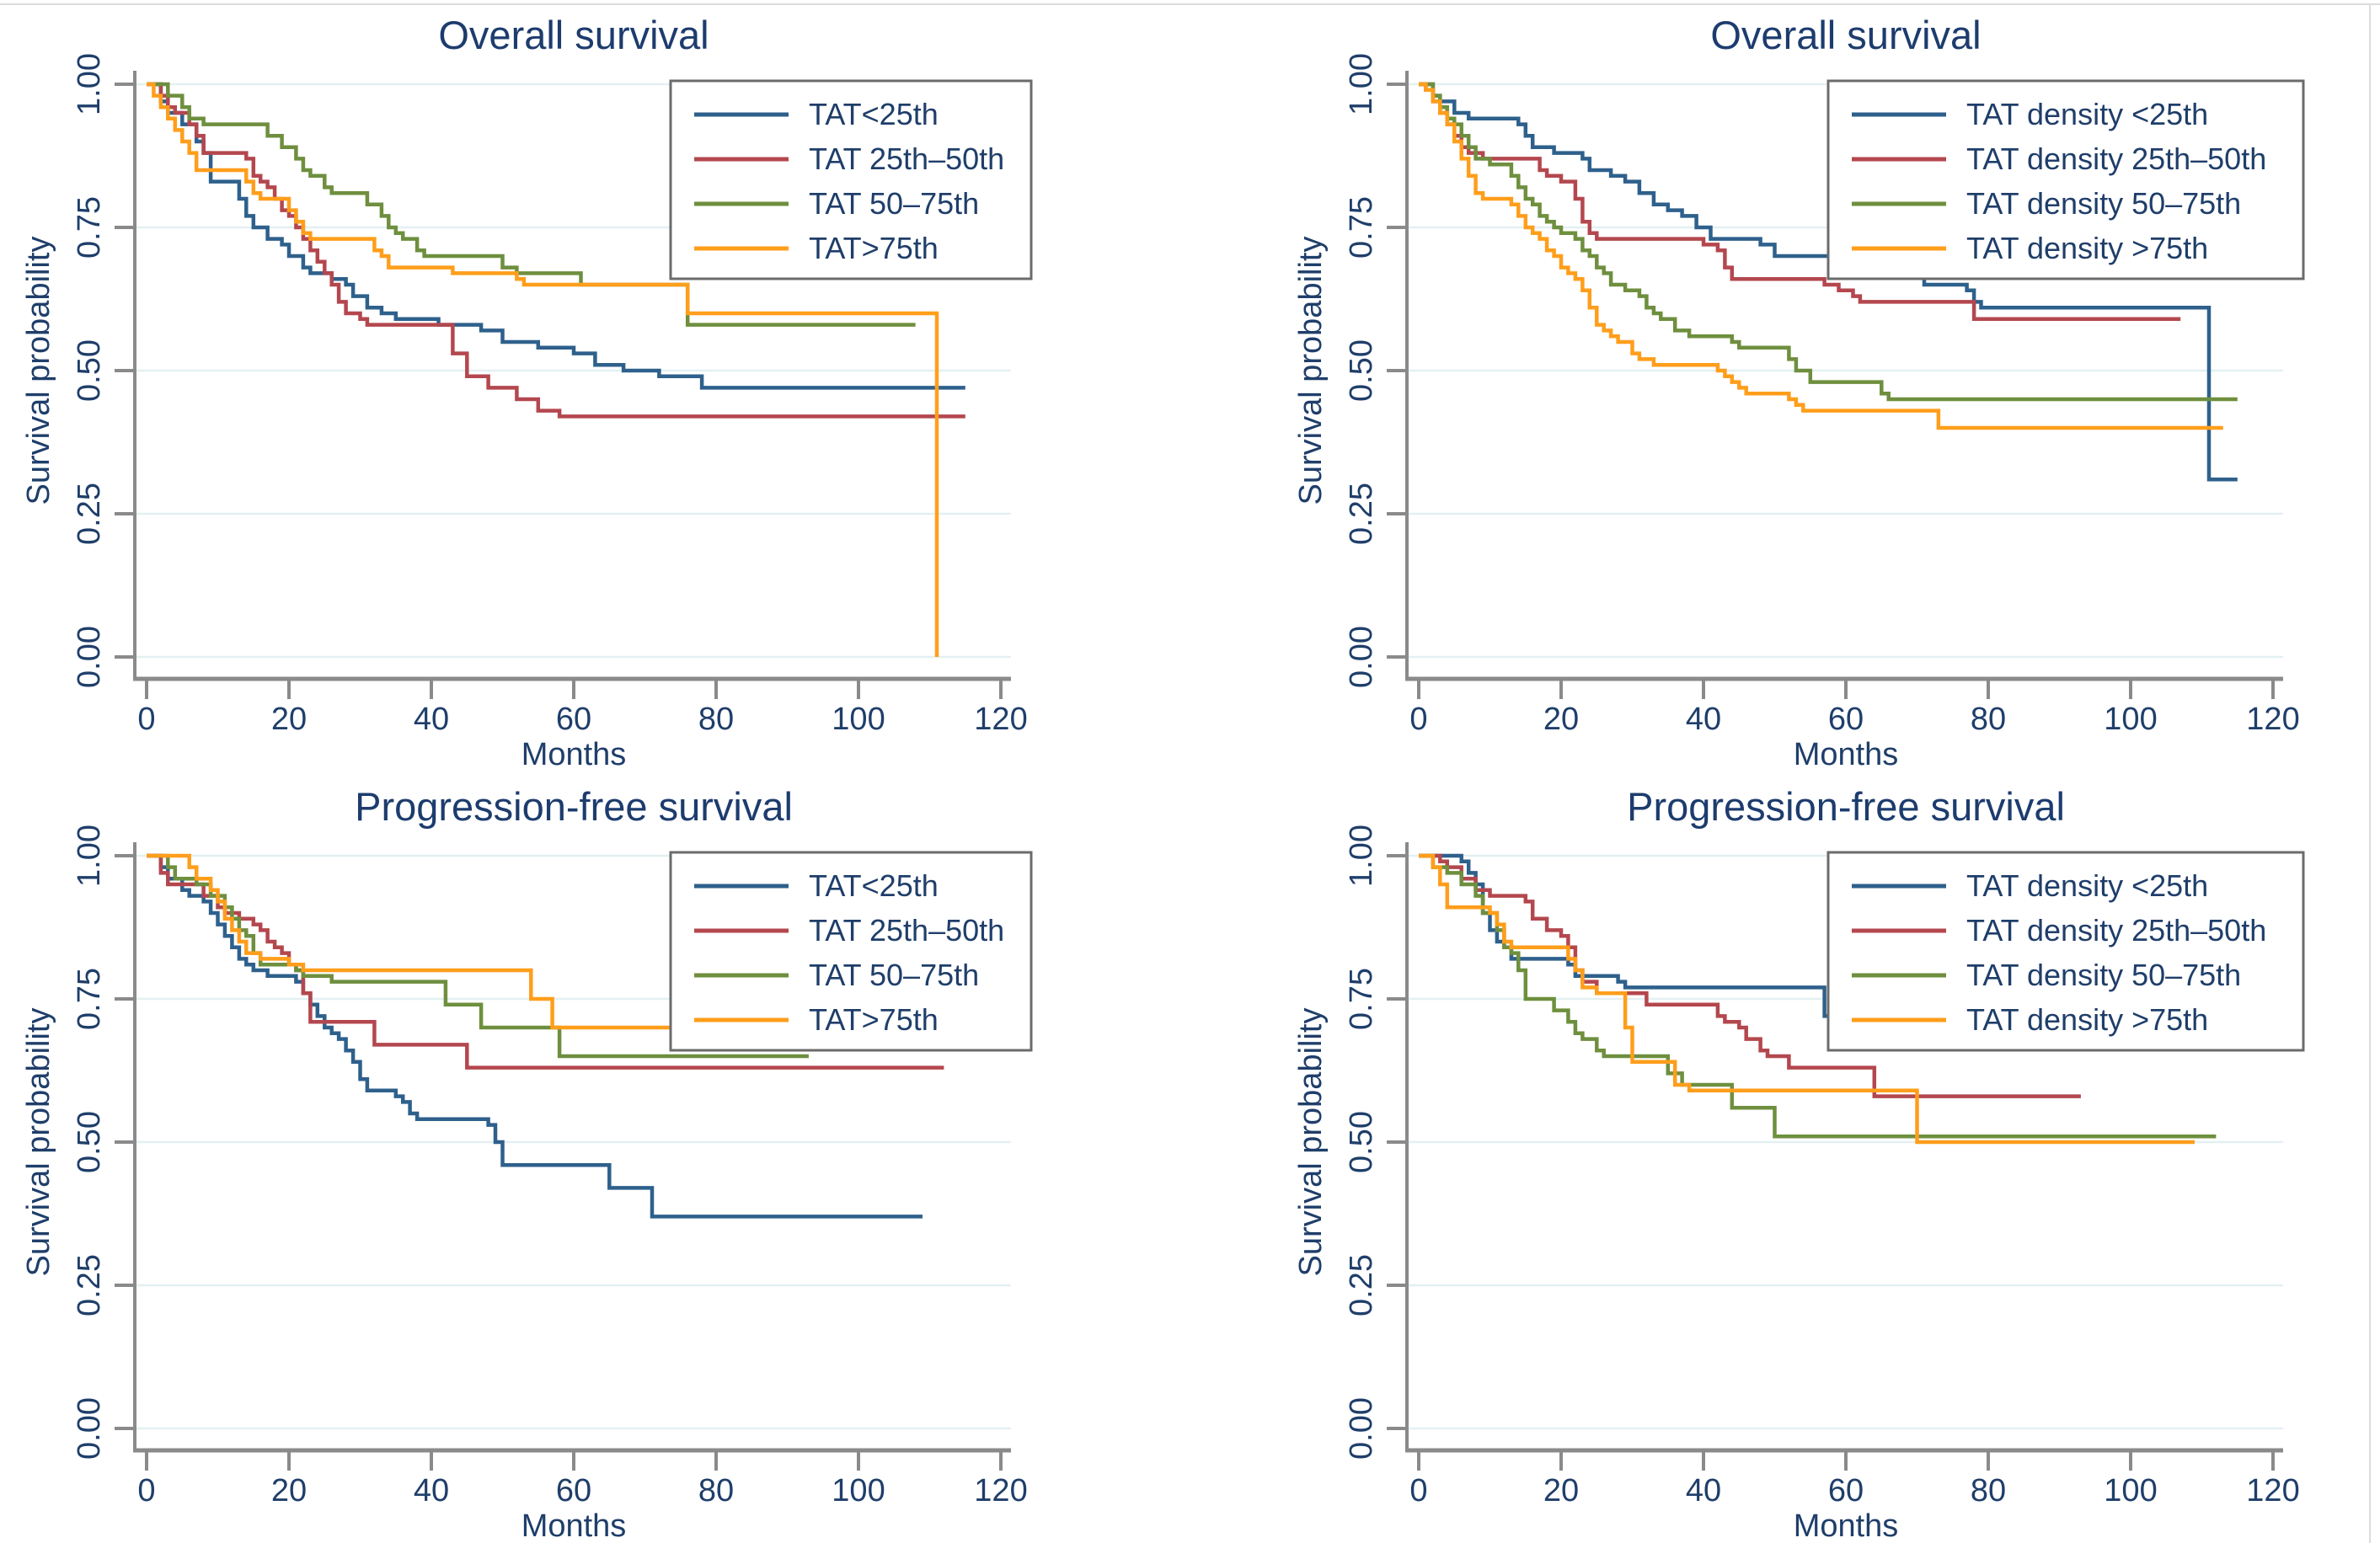  I want to click on figure-border-right, so click(2370, 773).